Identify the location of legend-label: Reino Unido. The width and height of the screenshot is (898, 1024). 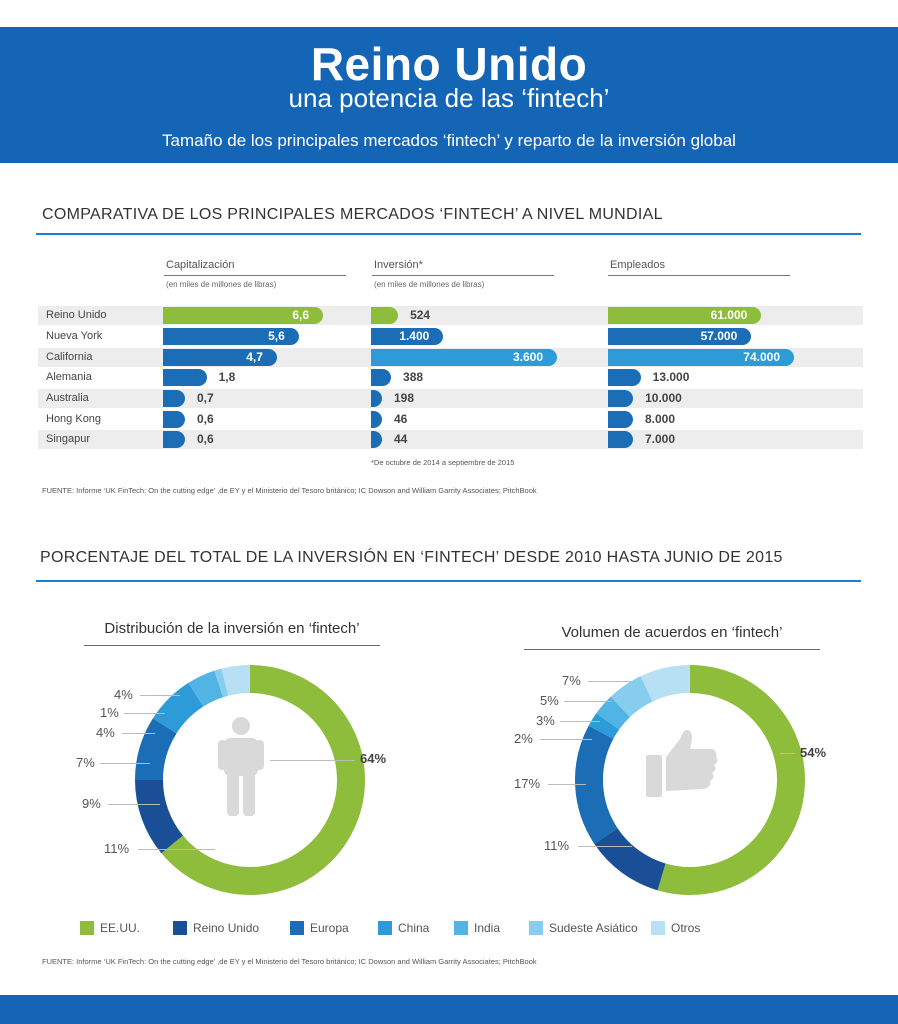
(226, 928).